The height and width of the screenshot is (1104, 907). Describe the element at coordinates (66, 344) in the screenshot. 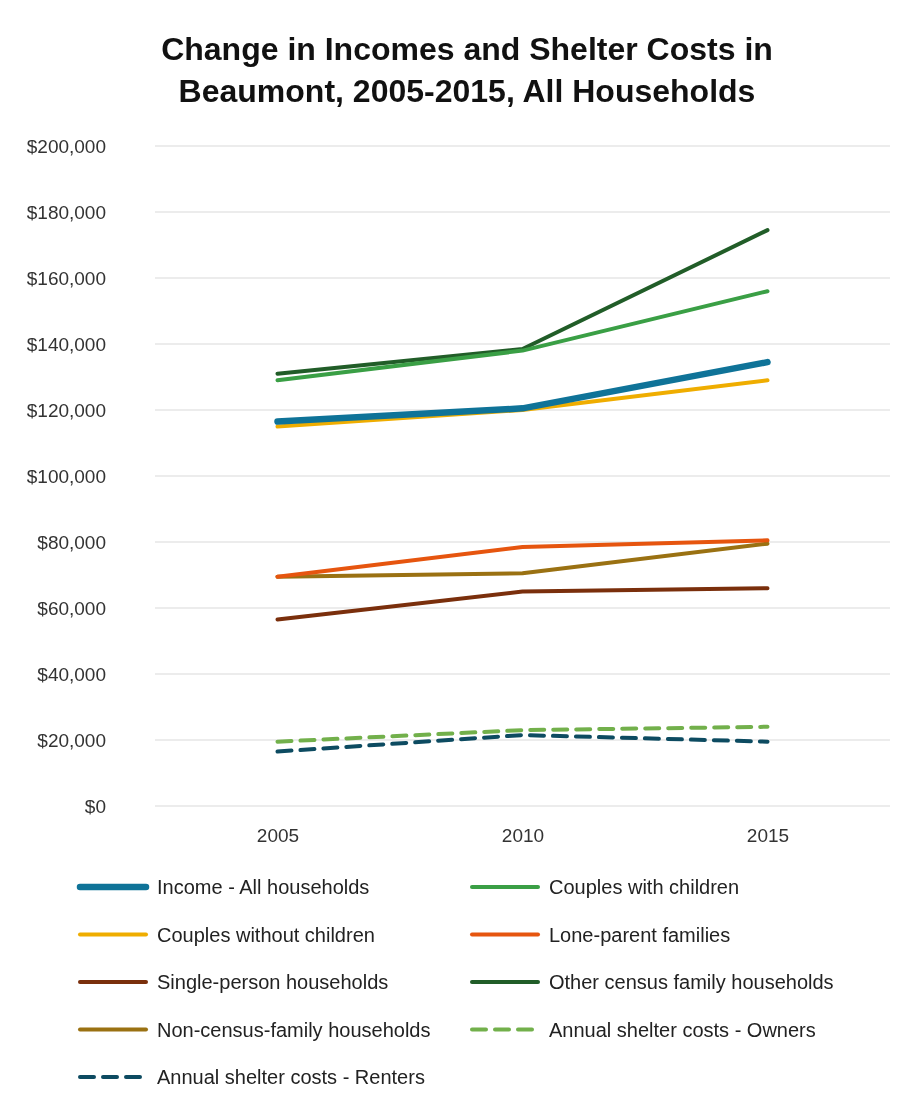

I see `y-tick-label: $140,000` at that location.